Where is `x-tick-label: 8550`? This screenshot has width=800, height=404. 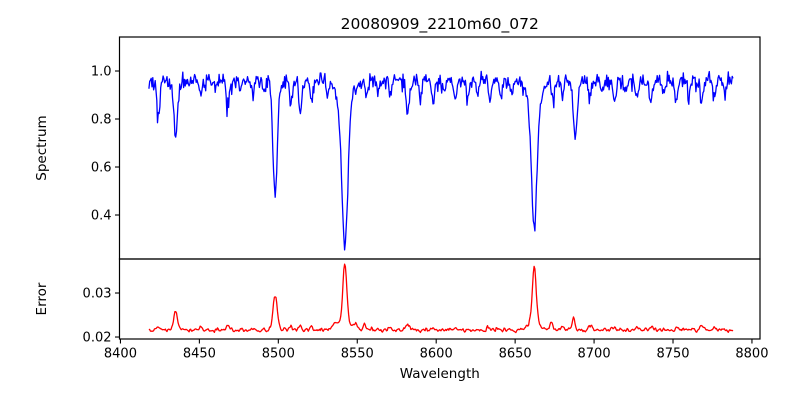 x-tick-label: 8550 is located at coordinates (357, 354).